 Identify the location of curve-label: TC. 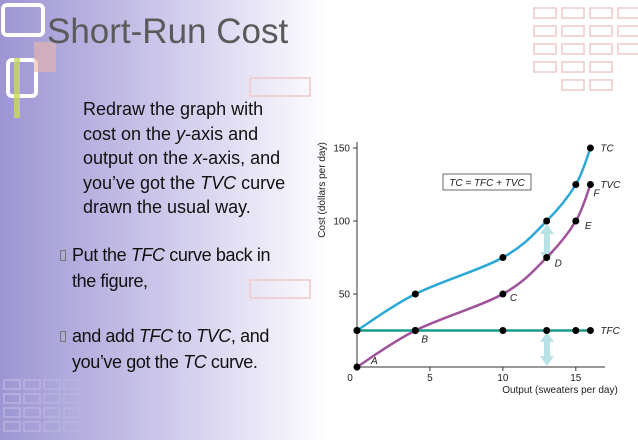
(607, 149).